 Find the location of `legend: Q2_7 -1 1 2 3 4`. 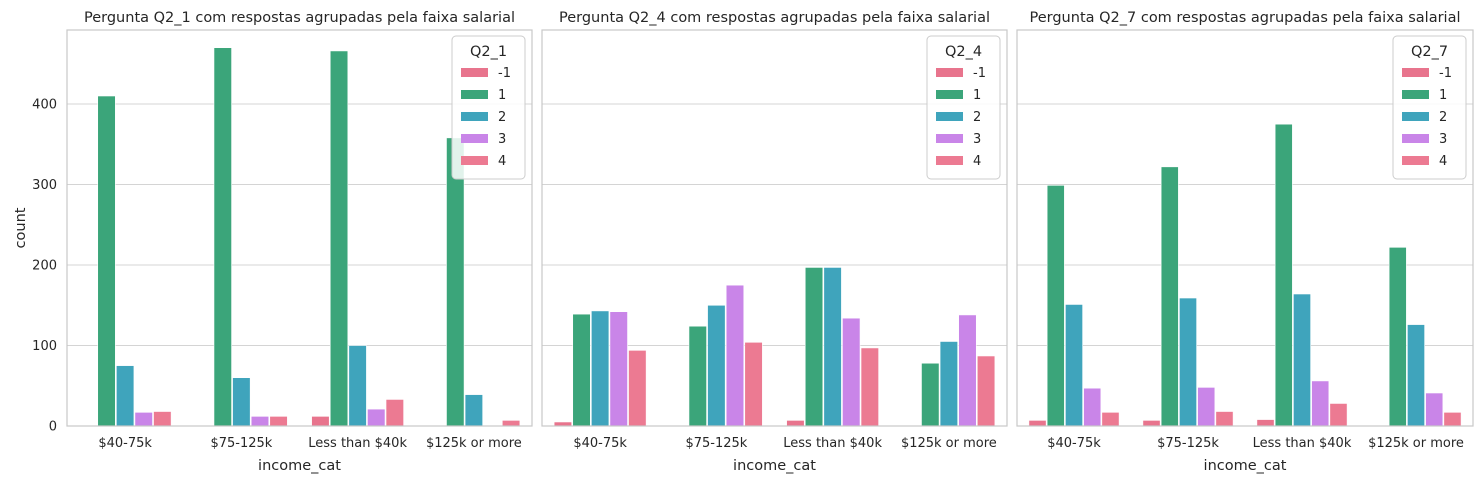

legend: Q2_7 -1 1 2 3 4 is located at coordinates (1429, 107).